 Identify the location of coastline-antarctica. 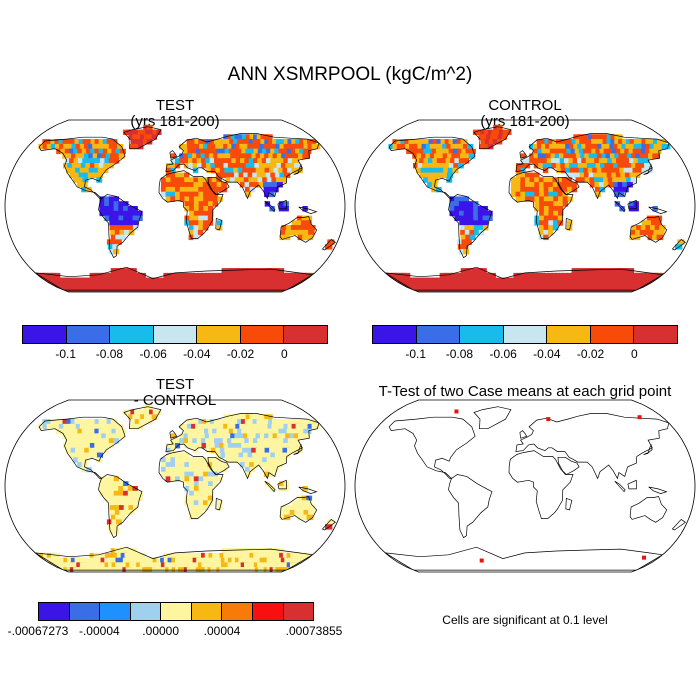
(524, 558).